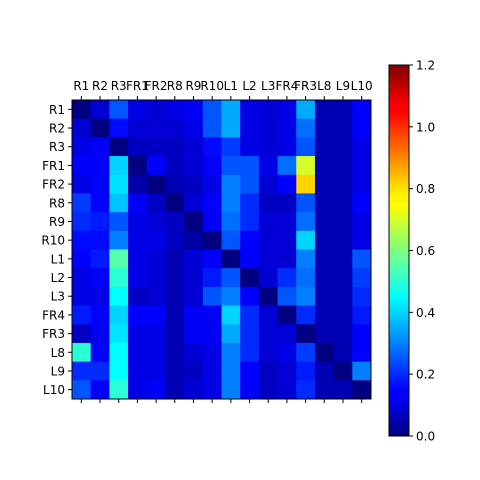 The height and width of the screenshot is (480, 480). I want to click on y-tick-label: L9, so click(58, 371).